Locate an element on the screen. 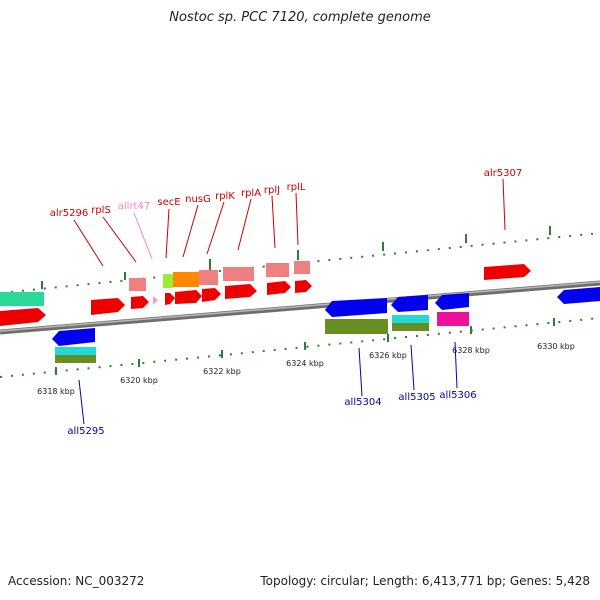 This screenshot has height=600, width=600. tick-label-6318: 6318 kbp is located at coordinates (56, 391).